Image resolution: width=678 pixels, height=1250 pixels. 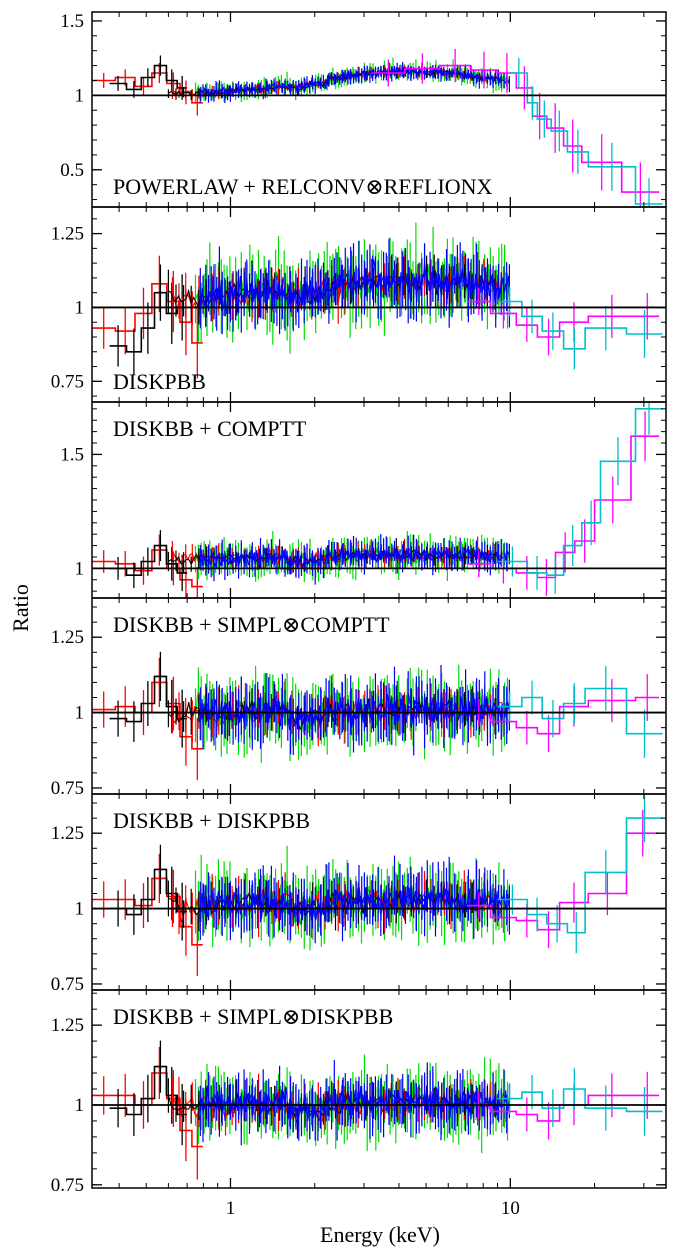 I want to click on panel-model-label: DISKBB + SIMPL⊗DISKPBB, so click(x=253, y=1016).